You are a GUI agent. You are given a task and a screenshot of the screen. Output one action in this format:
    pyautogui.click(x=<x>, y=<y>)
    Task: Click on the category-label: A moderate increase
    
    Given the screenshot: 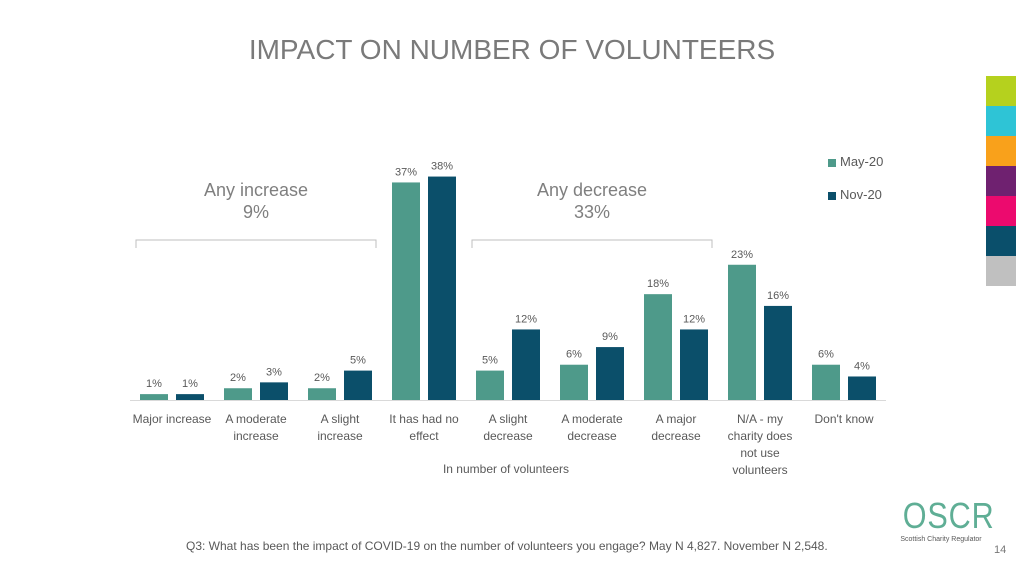 What is the action you would take?
    pyautogui.click(x=256, y=427)
    